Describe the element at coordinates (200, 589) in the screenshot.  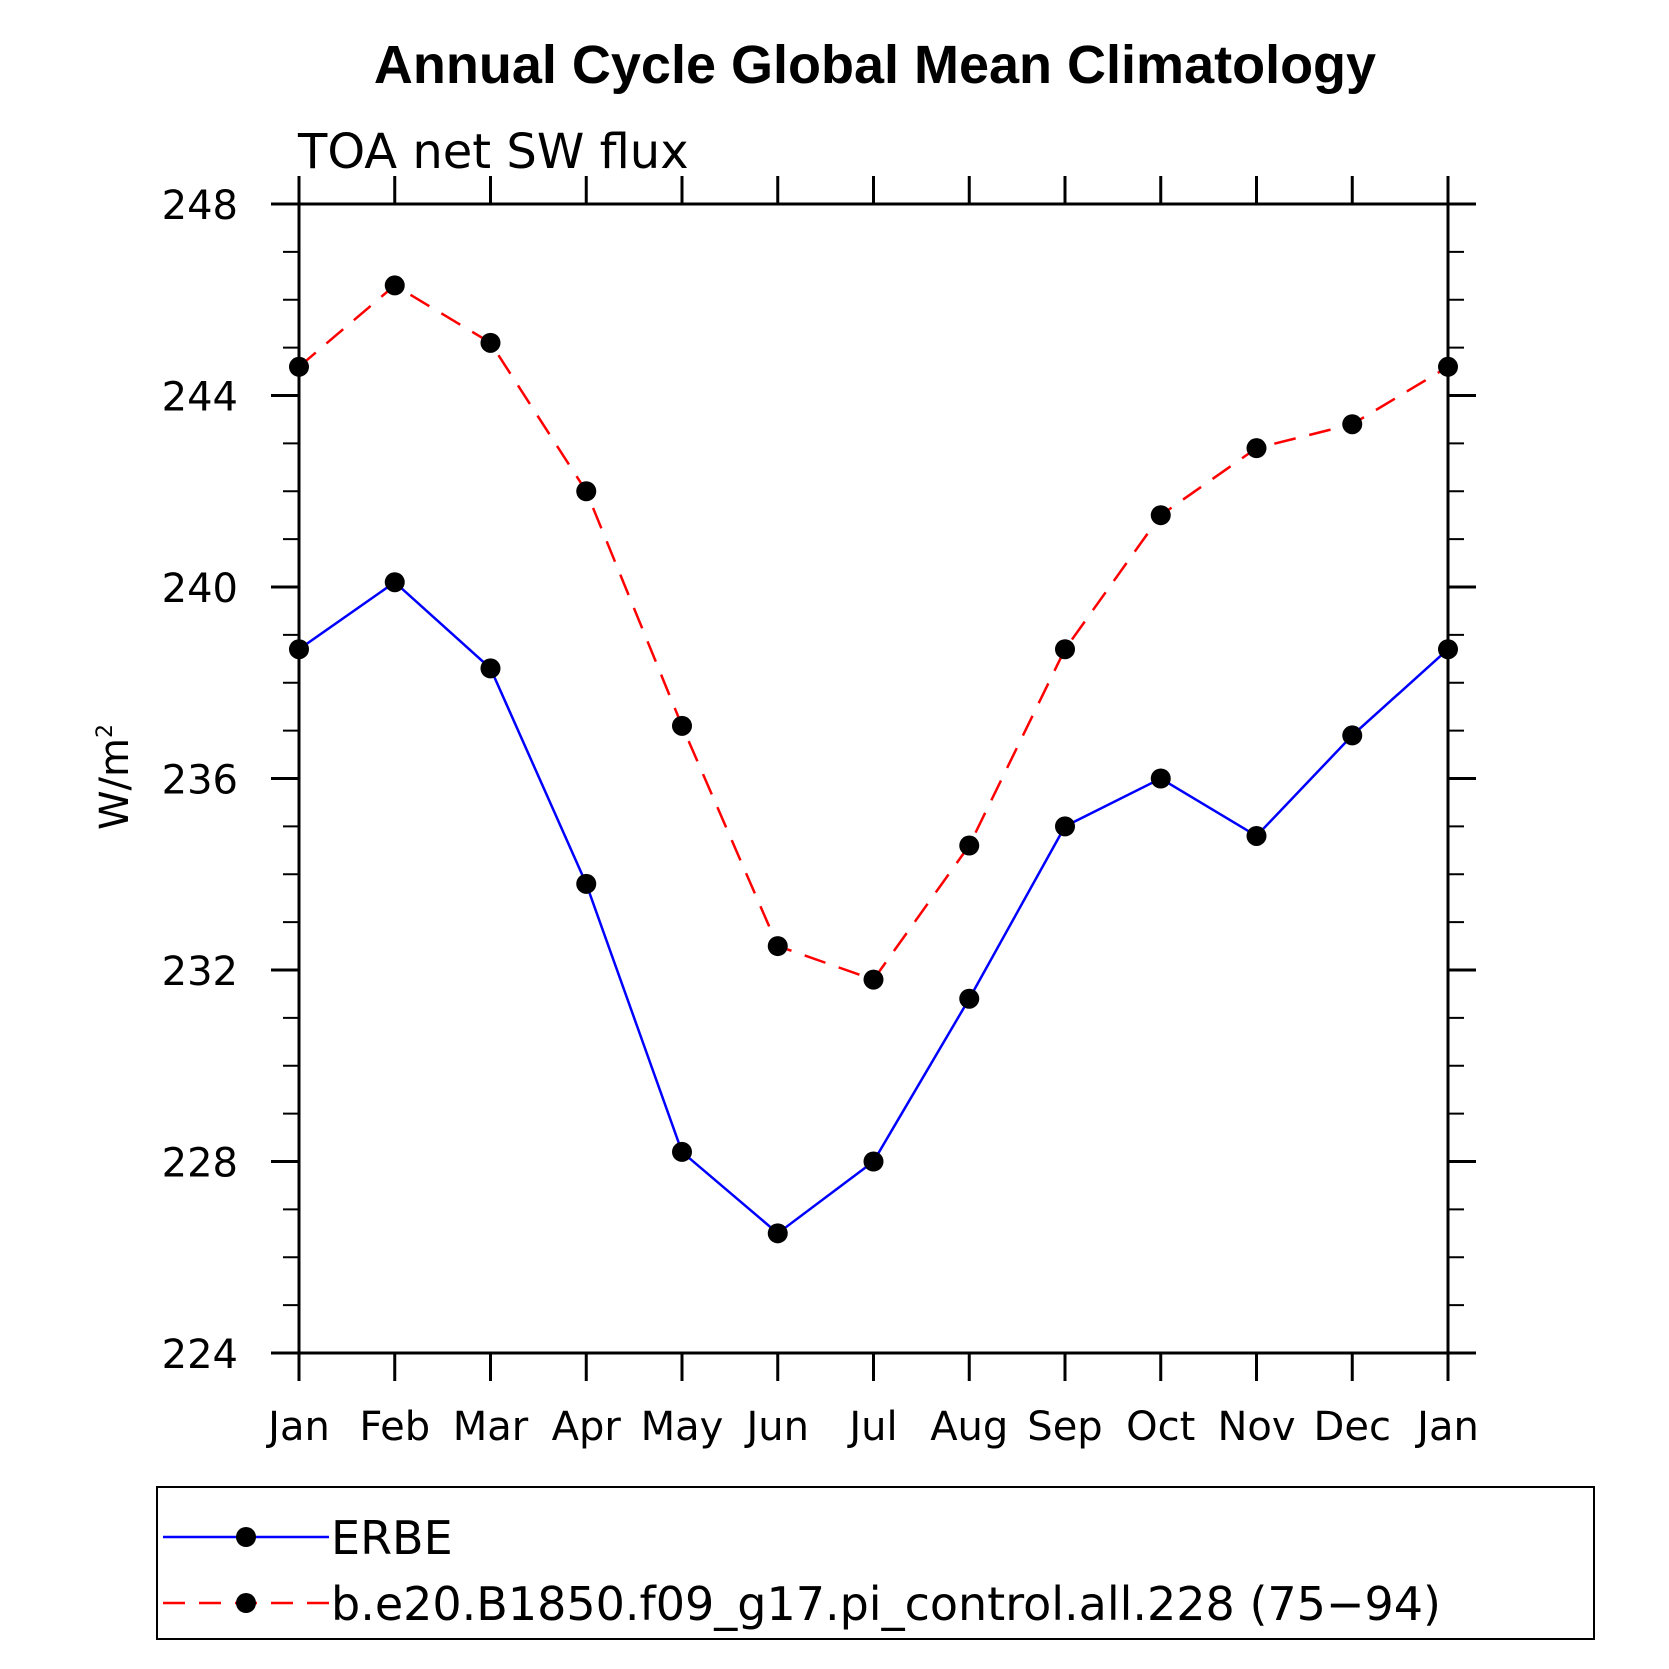
I see `y-tick-label: 240` at that location.